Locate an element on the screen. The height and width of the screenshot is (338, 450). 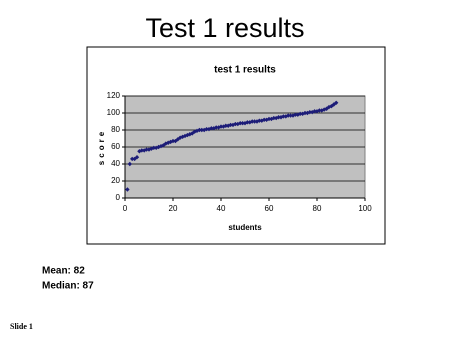
x-tick-label: 0 is located at coordinates (125, 208).